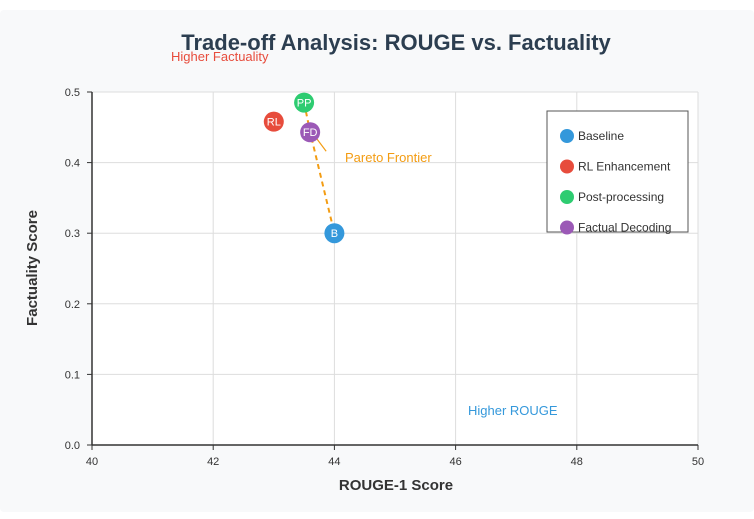 Image resolution: width=754 pixels, height=519 pixels. Describe the element at coordinates (455, 462) in the screenshot. I see `x-tick-label: 46` at that location.